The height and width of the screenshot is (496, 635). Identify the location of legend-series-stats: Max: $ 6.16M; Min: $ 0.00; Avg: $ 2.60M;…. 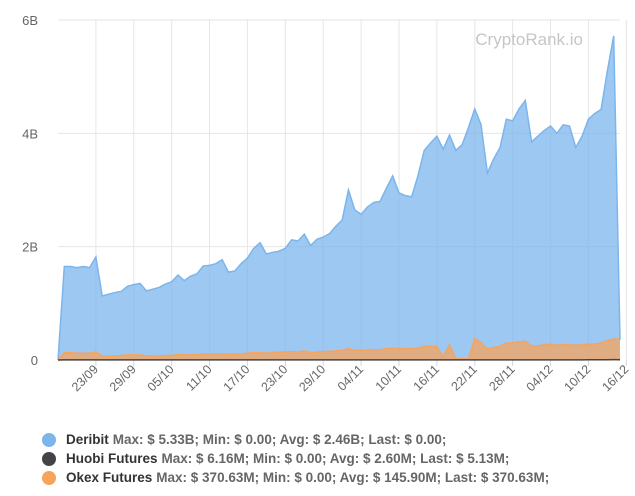
(335, 458).